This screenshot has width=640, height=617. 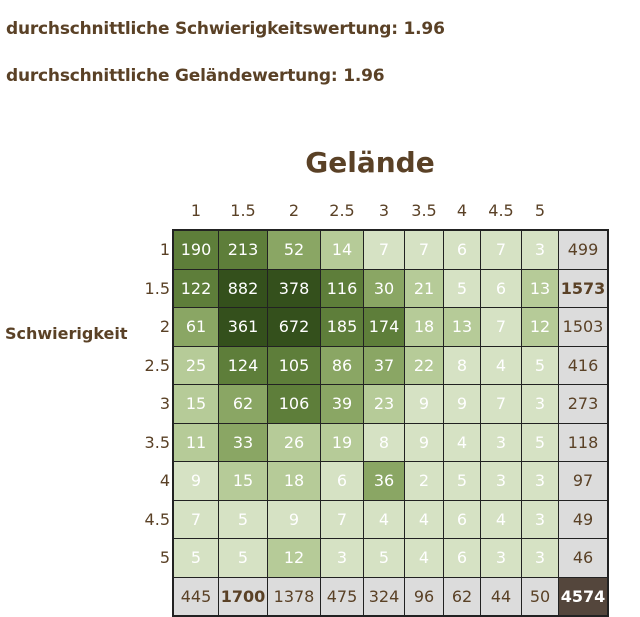 What do you see at coordinates (196, 327) in the screenshot?
I see `matrix-cell: 61` at bounding box center [196, 327].